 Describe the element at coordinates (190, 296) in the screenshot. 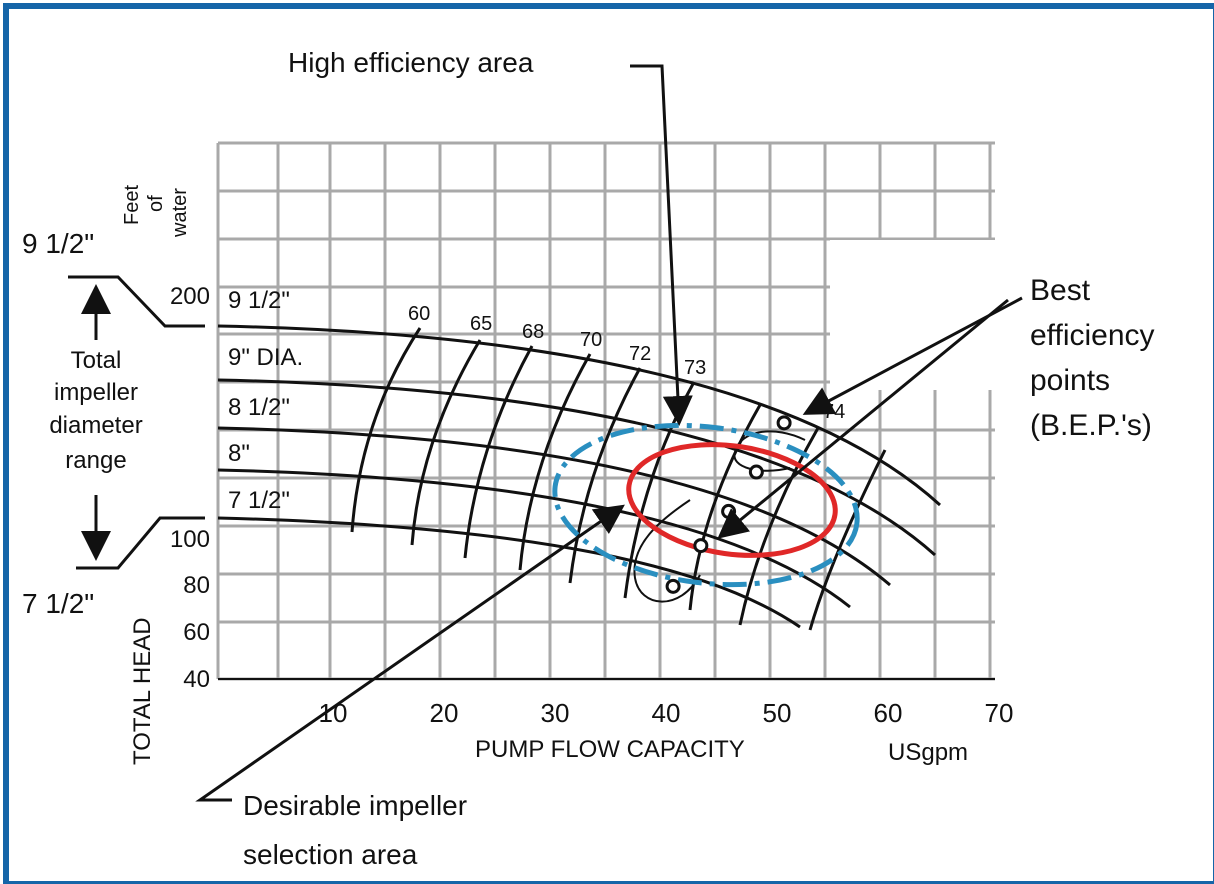

I see `y-tick-label-200: 200` at that location.